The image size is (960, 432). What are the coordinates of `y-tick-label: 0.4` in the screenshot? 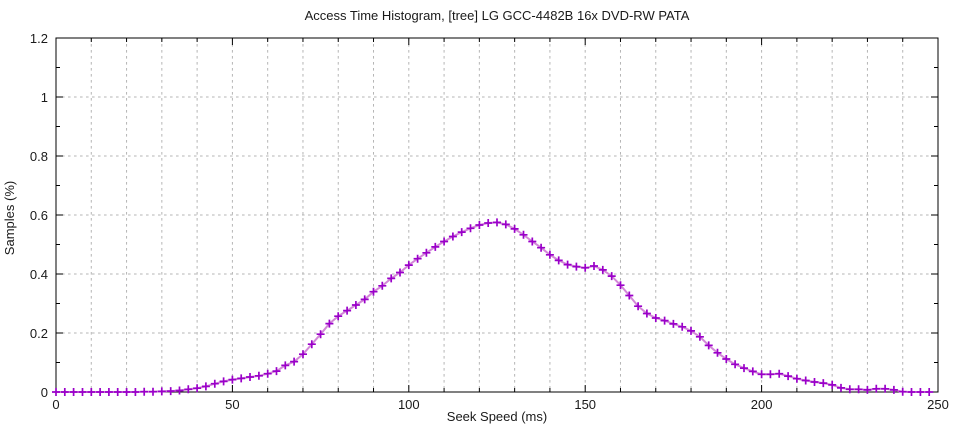 It's located at (38, 274).